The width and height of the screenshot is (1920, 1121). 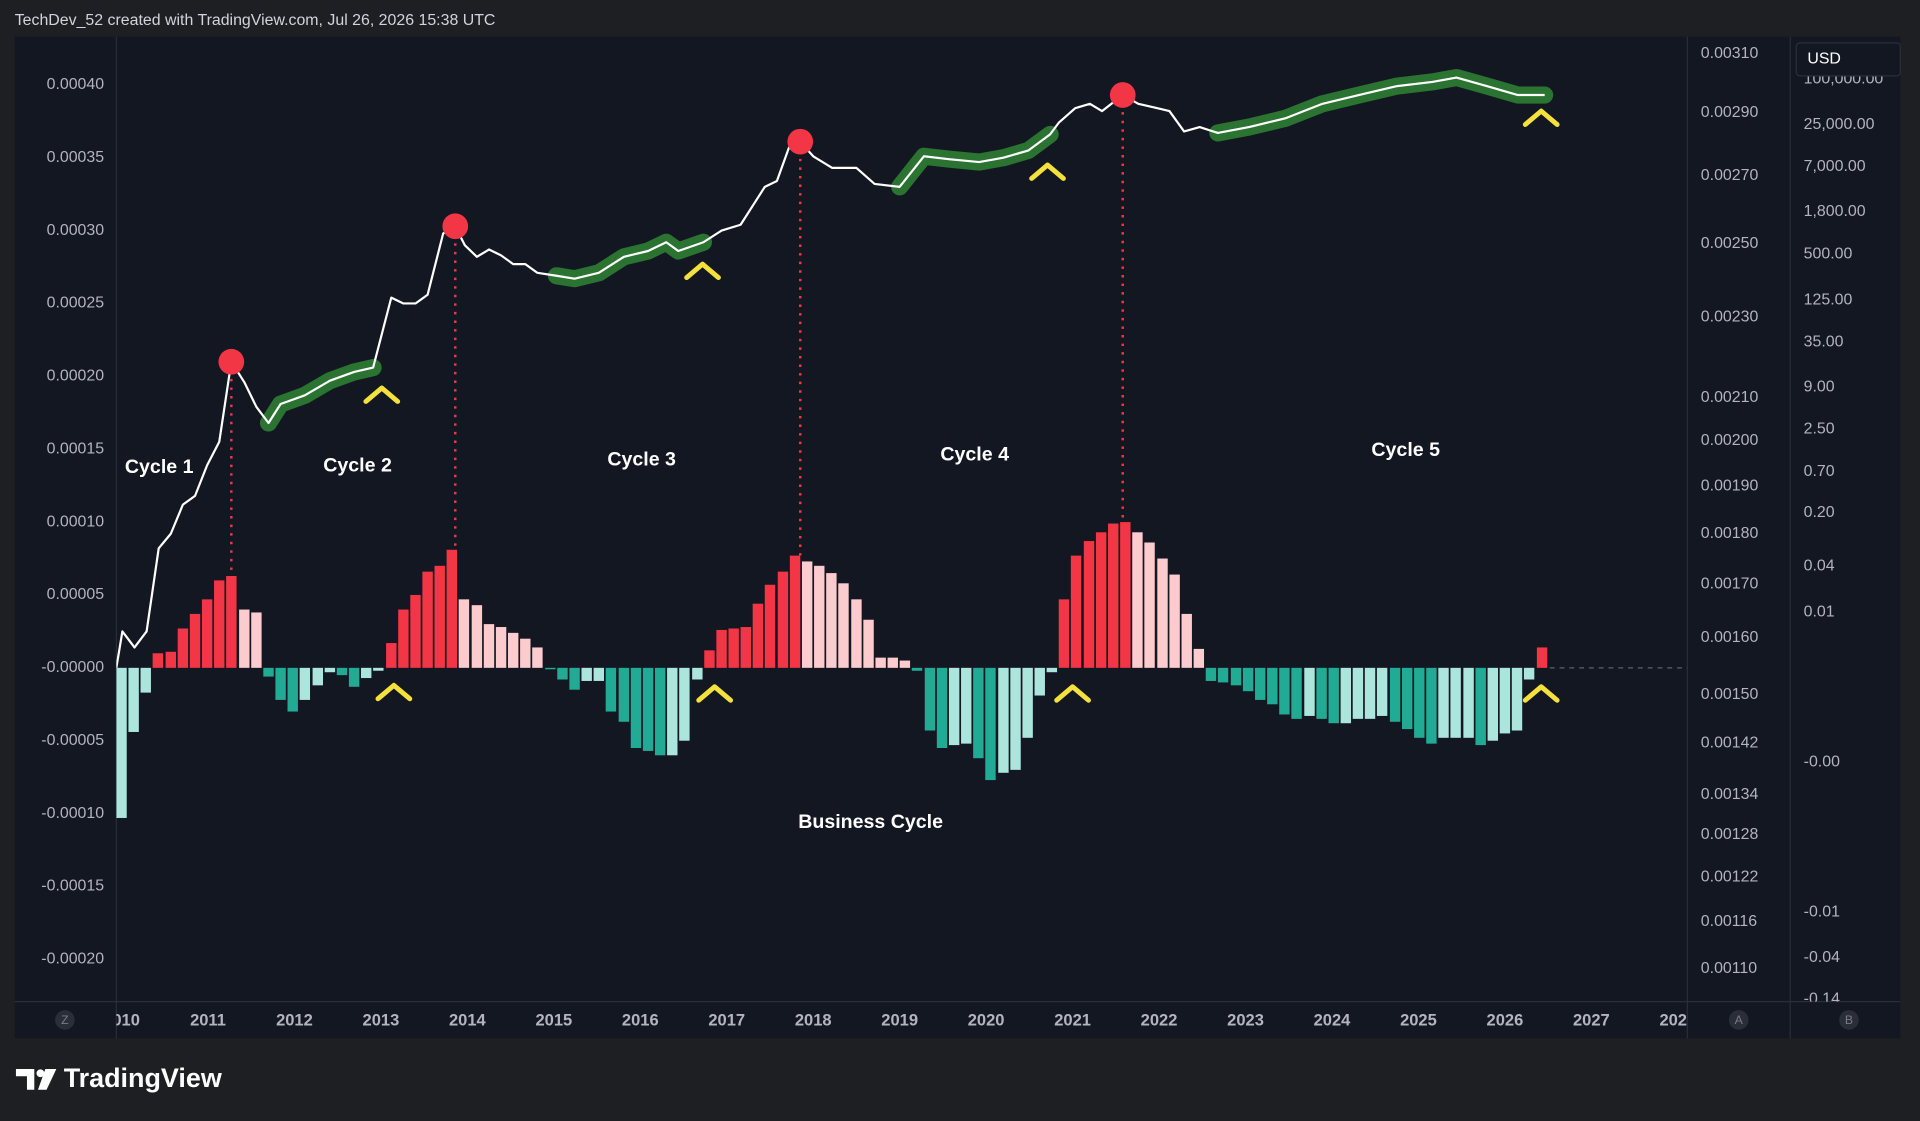 I want to click on currency-badge: USD, so click(x=1848, y=59).